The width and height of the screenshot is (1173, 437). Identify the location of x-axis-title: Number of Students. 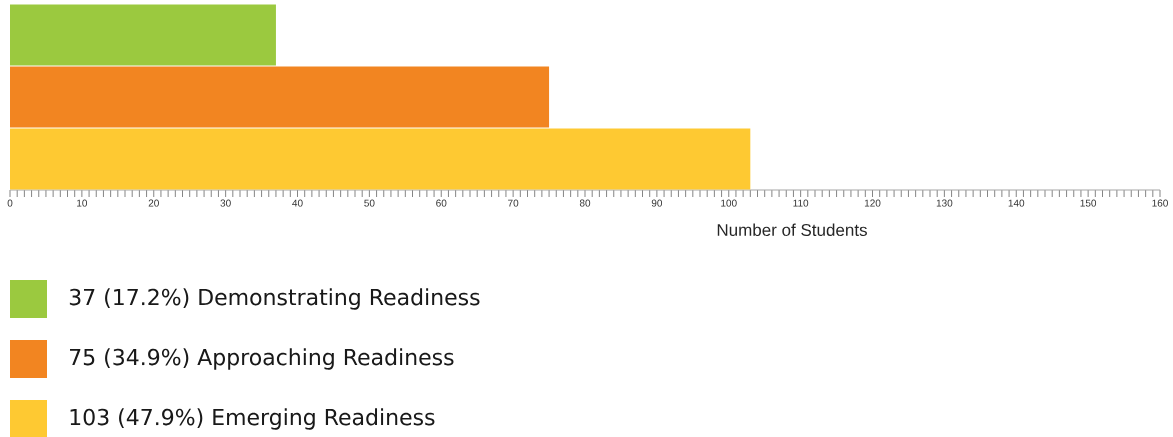
(792, 230).